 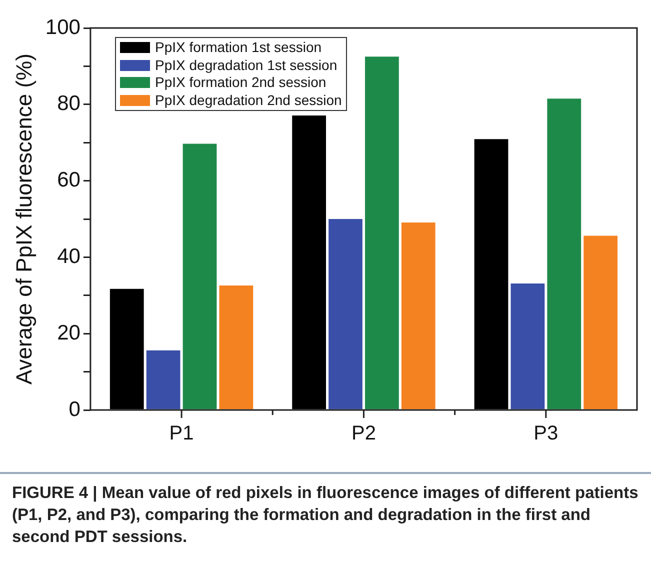 What do you see at coordinates (74, 409) in the screenshot?
I see `y-tick-label: 0` at bounding box center [74, 409].